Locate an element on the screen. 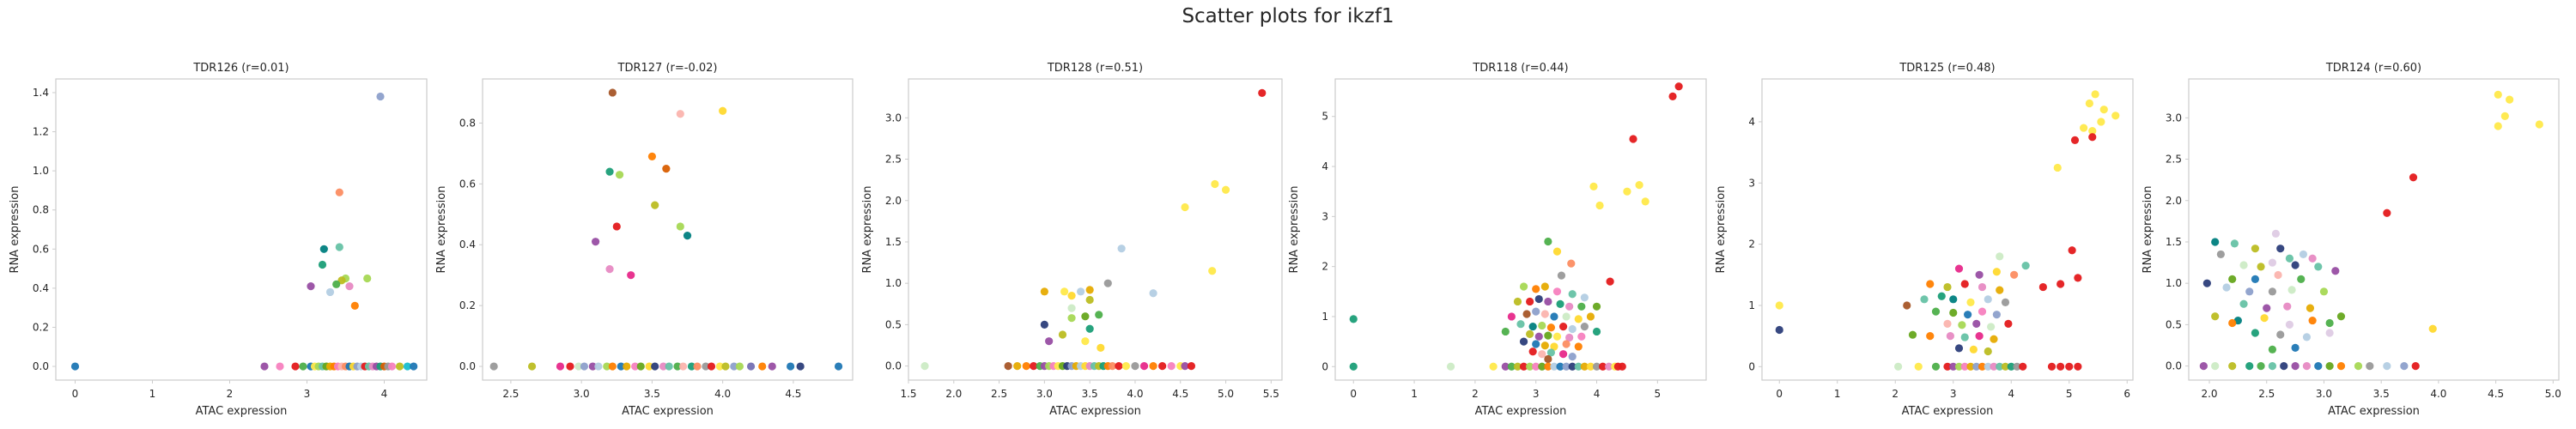  subplot-title: TDR126 (r=0.01) is located at coordinates (240, 68).